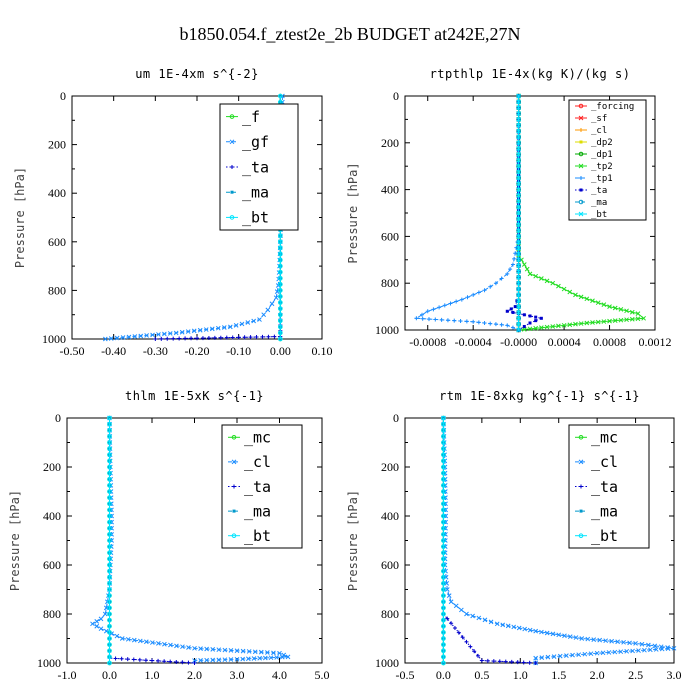  I want to click on legend-label: _tp2, so click(602, 167).